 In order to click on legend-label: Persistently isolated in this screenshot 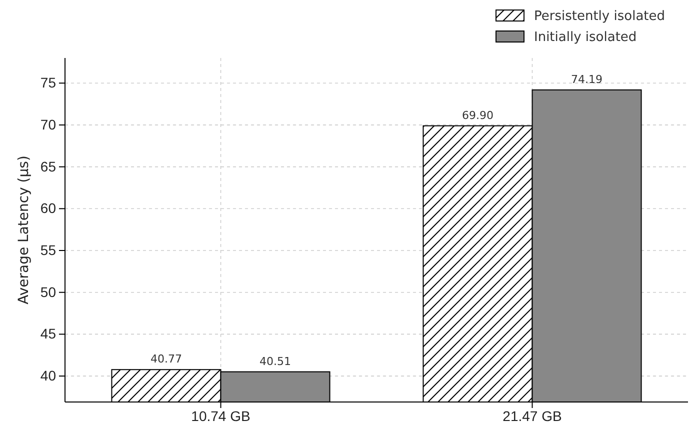, I will do `click(600, 16)`.